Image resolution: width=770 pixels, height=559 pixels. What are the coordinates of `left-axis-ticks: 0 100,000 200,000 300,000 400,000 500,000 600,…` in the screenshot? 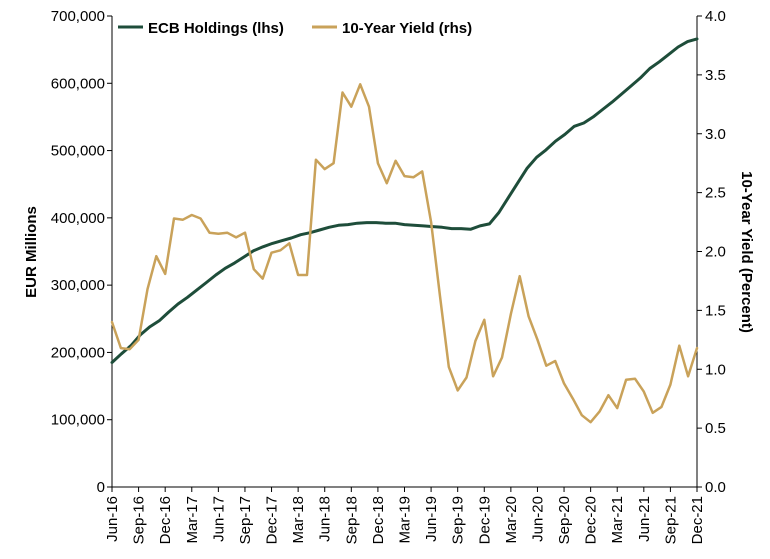 It's located at (81, 252).